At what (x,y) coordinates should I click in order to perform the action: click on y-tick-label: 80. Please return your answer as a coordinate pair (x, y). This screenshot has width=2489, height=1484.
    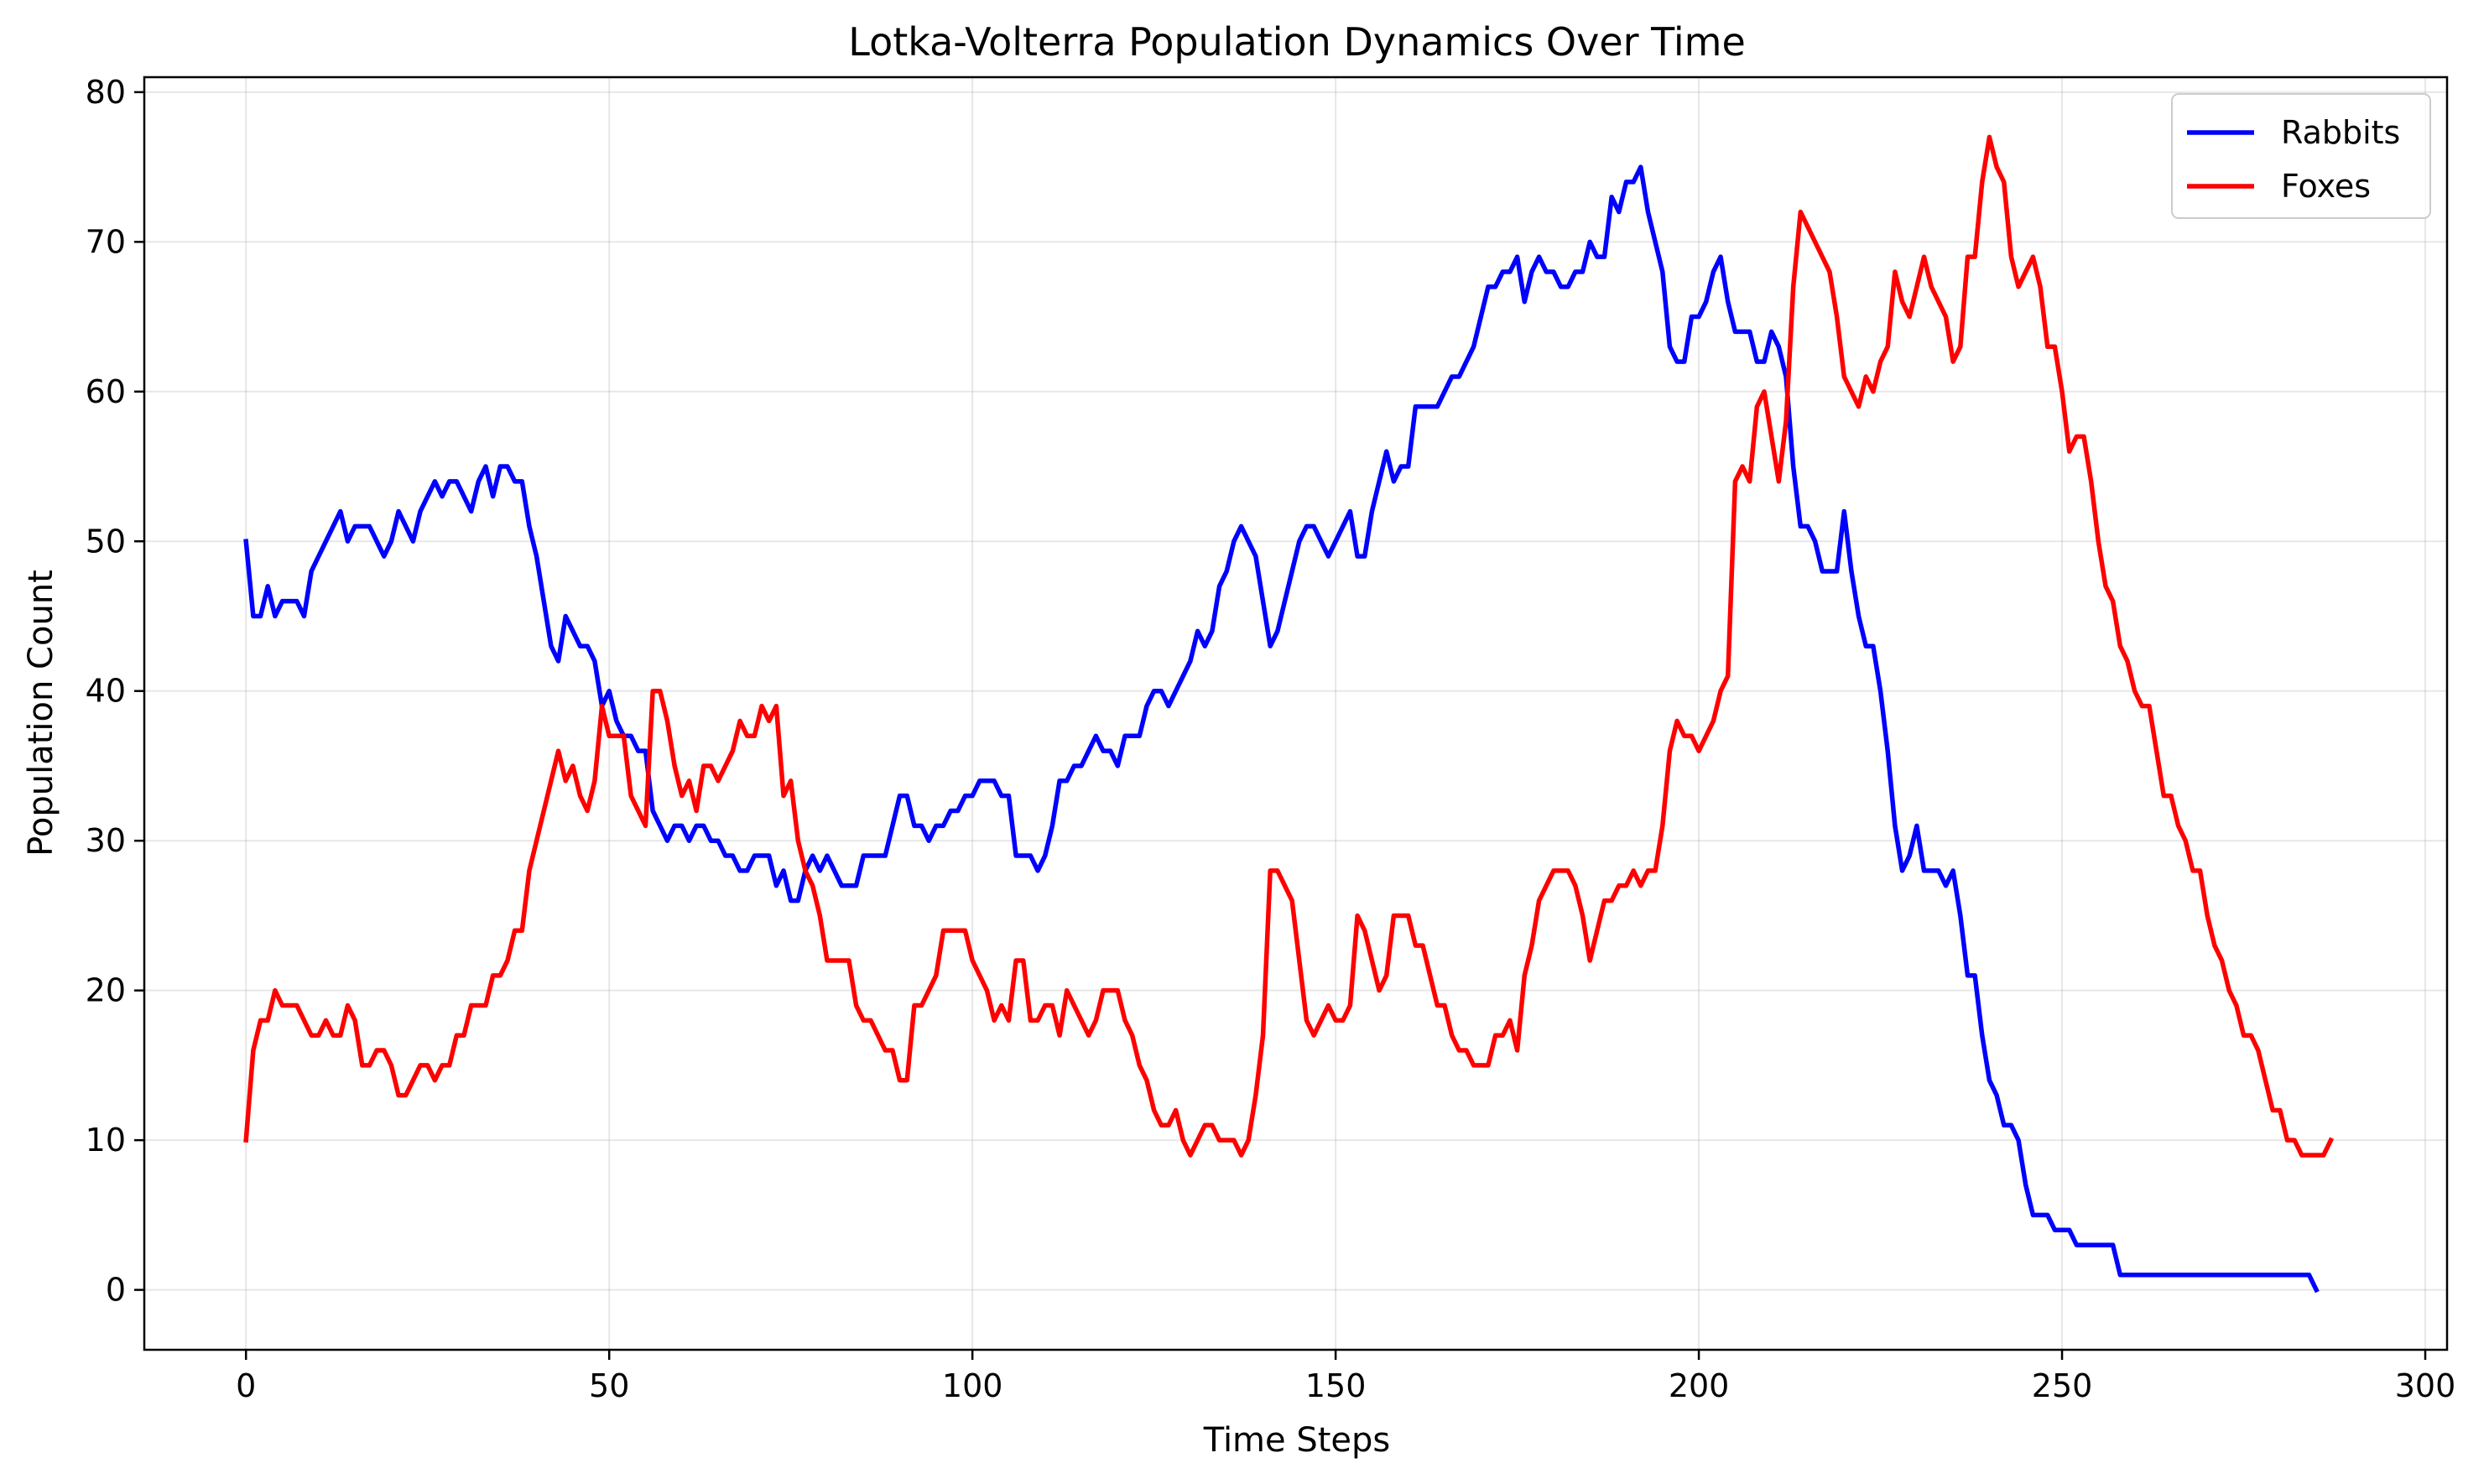
    Looking at the image, I should click on (106, 92).